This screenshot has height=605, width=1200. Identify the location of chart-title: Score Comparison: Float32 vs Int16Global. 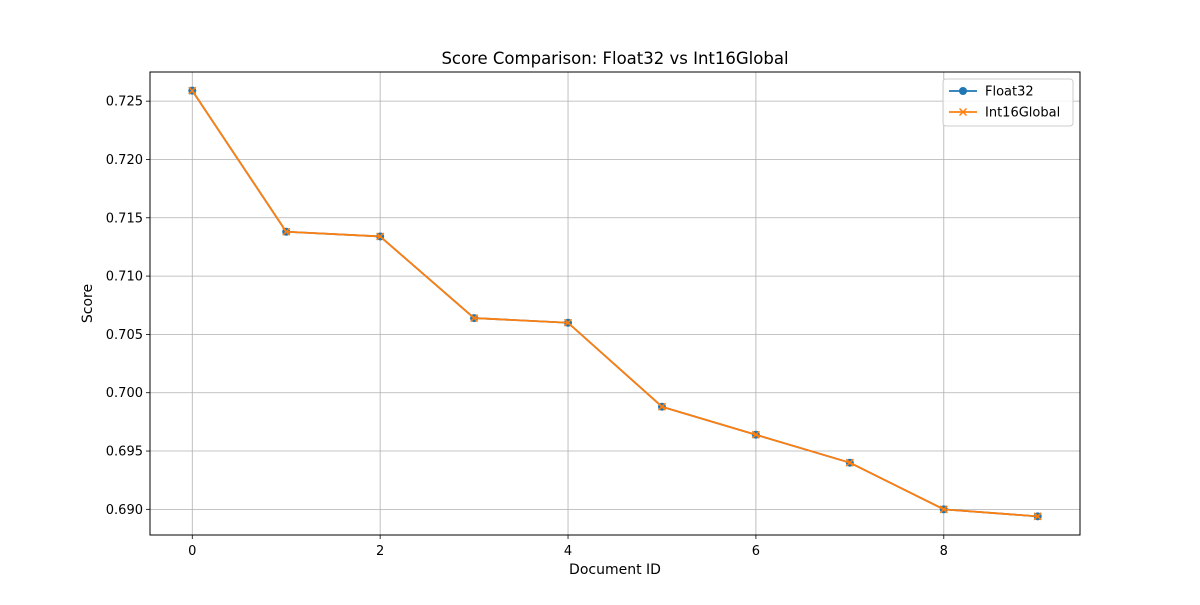
(614, 58).